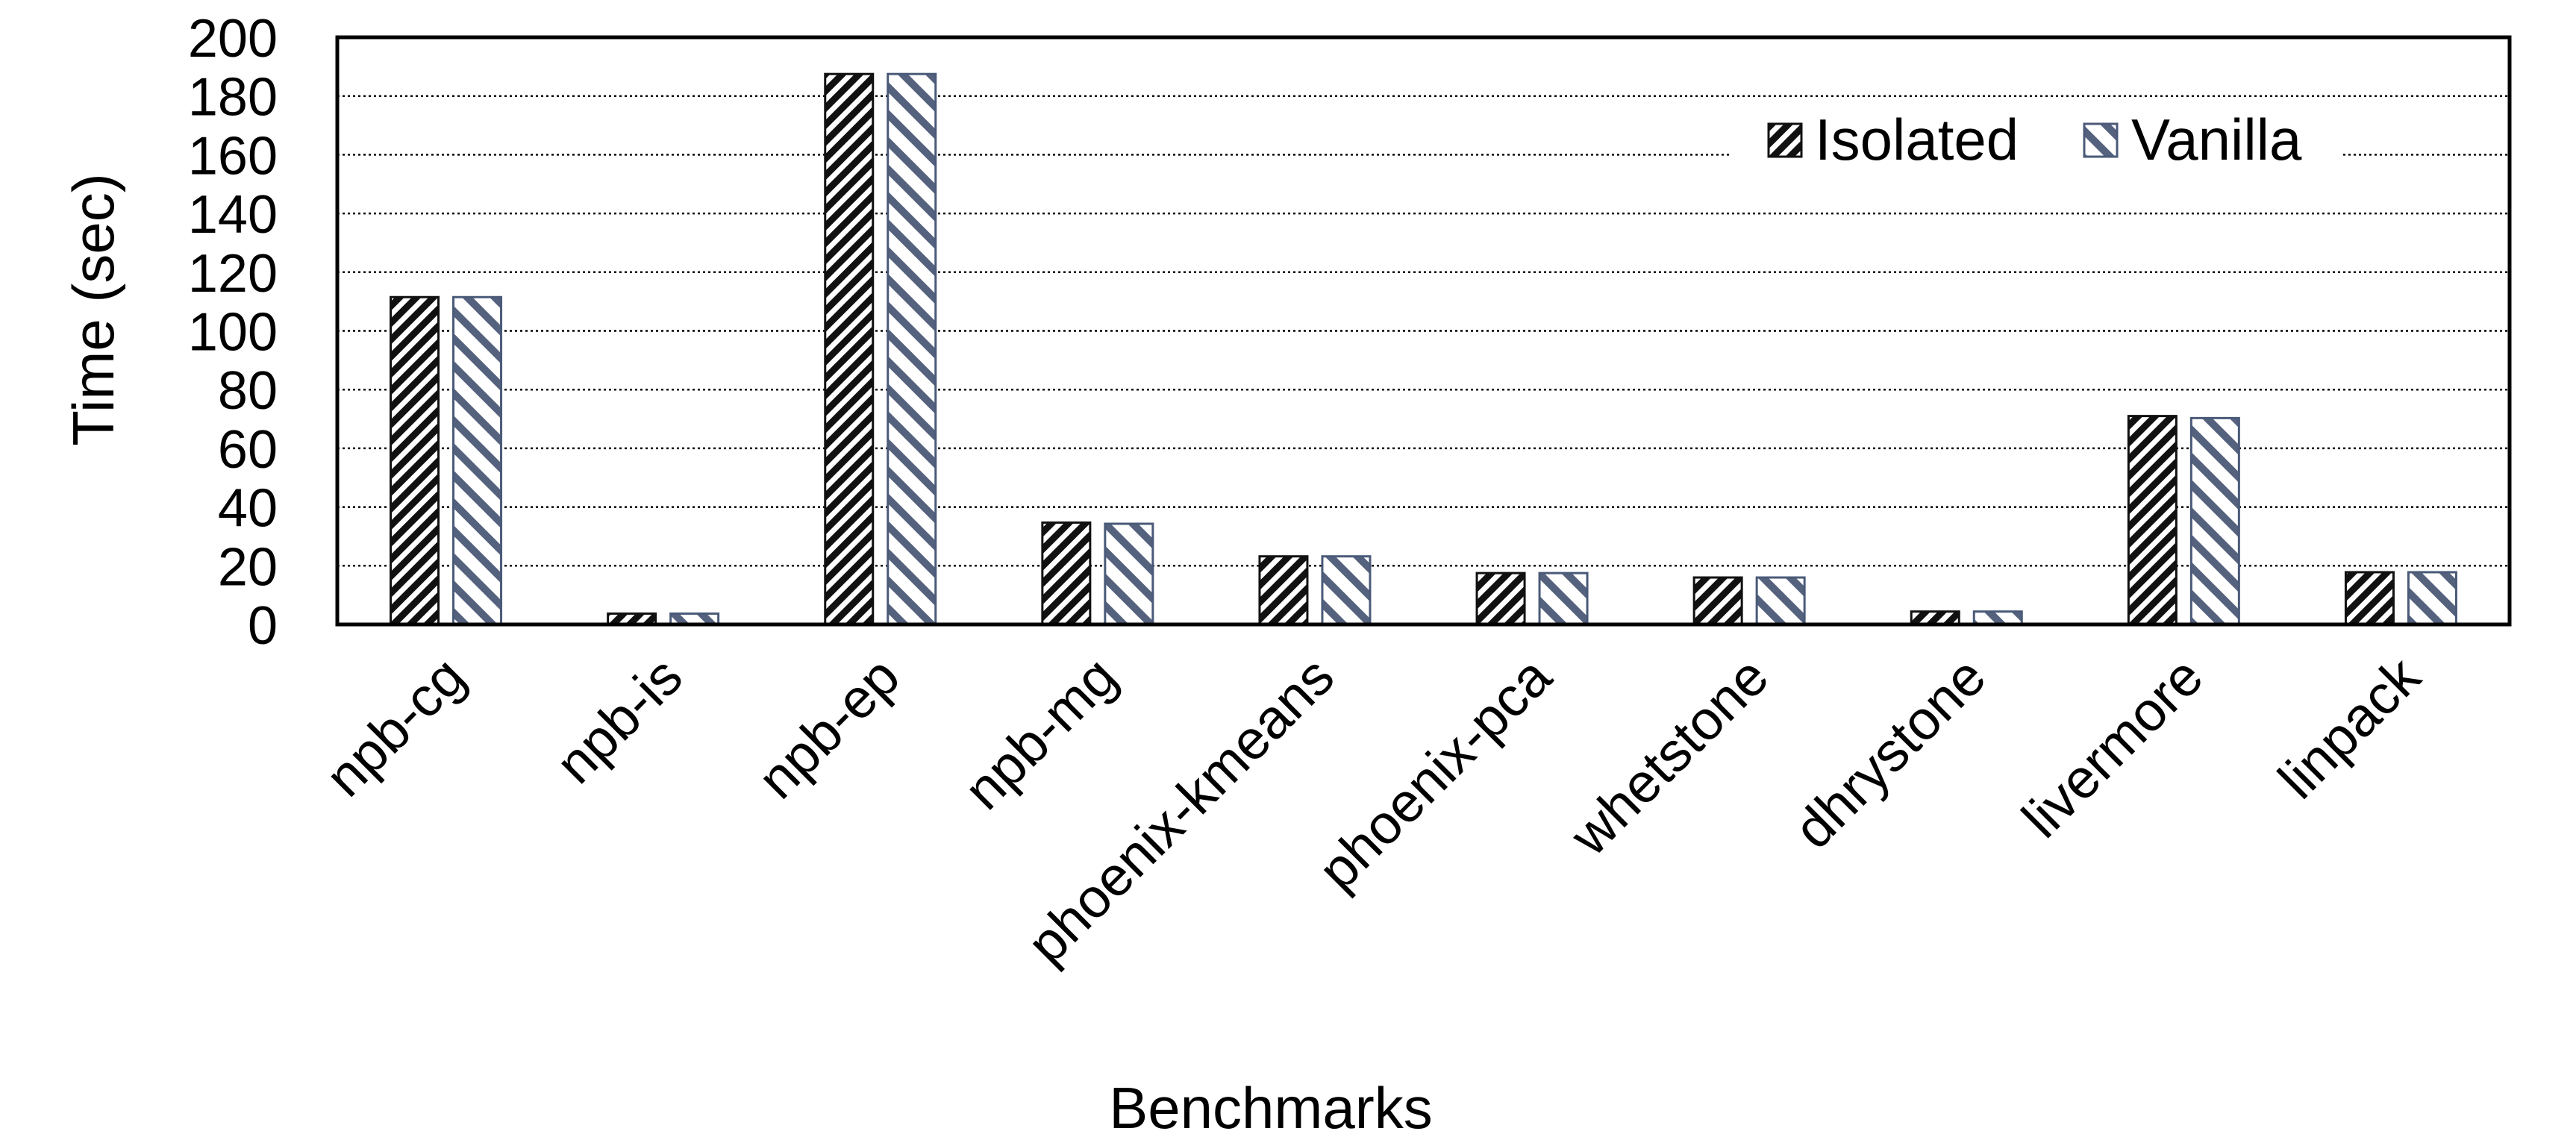 The height and width of the screenshot is (1140, 2576). What do you see at coordinates (233, 98) in the screenshot?
I see `y-tick-label: 180` at bounding box center [233, 98].